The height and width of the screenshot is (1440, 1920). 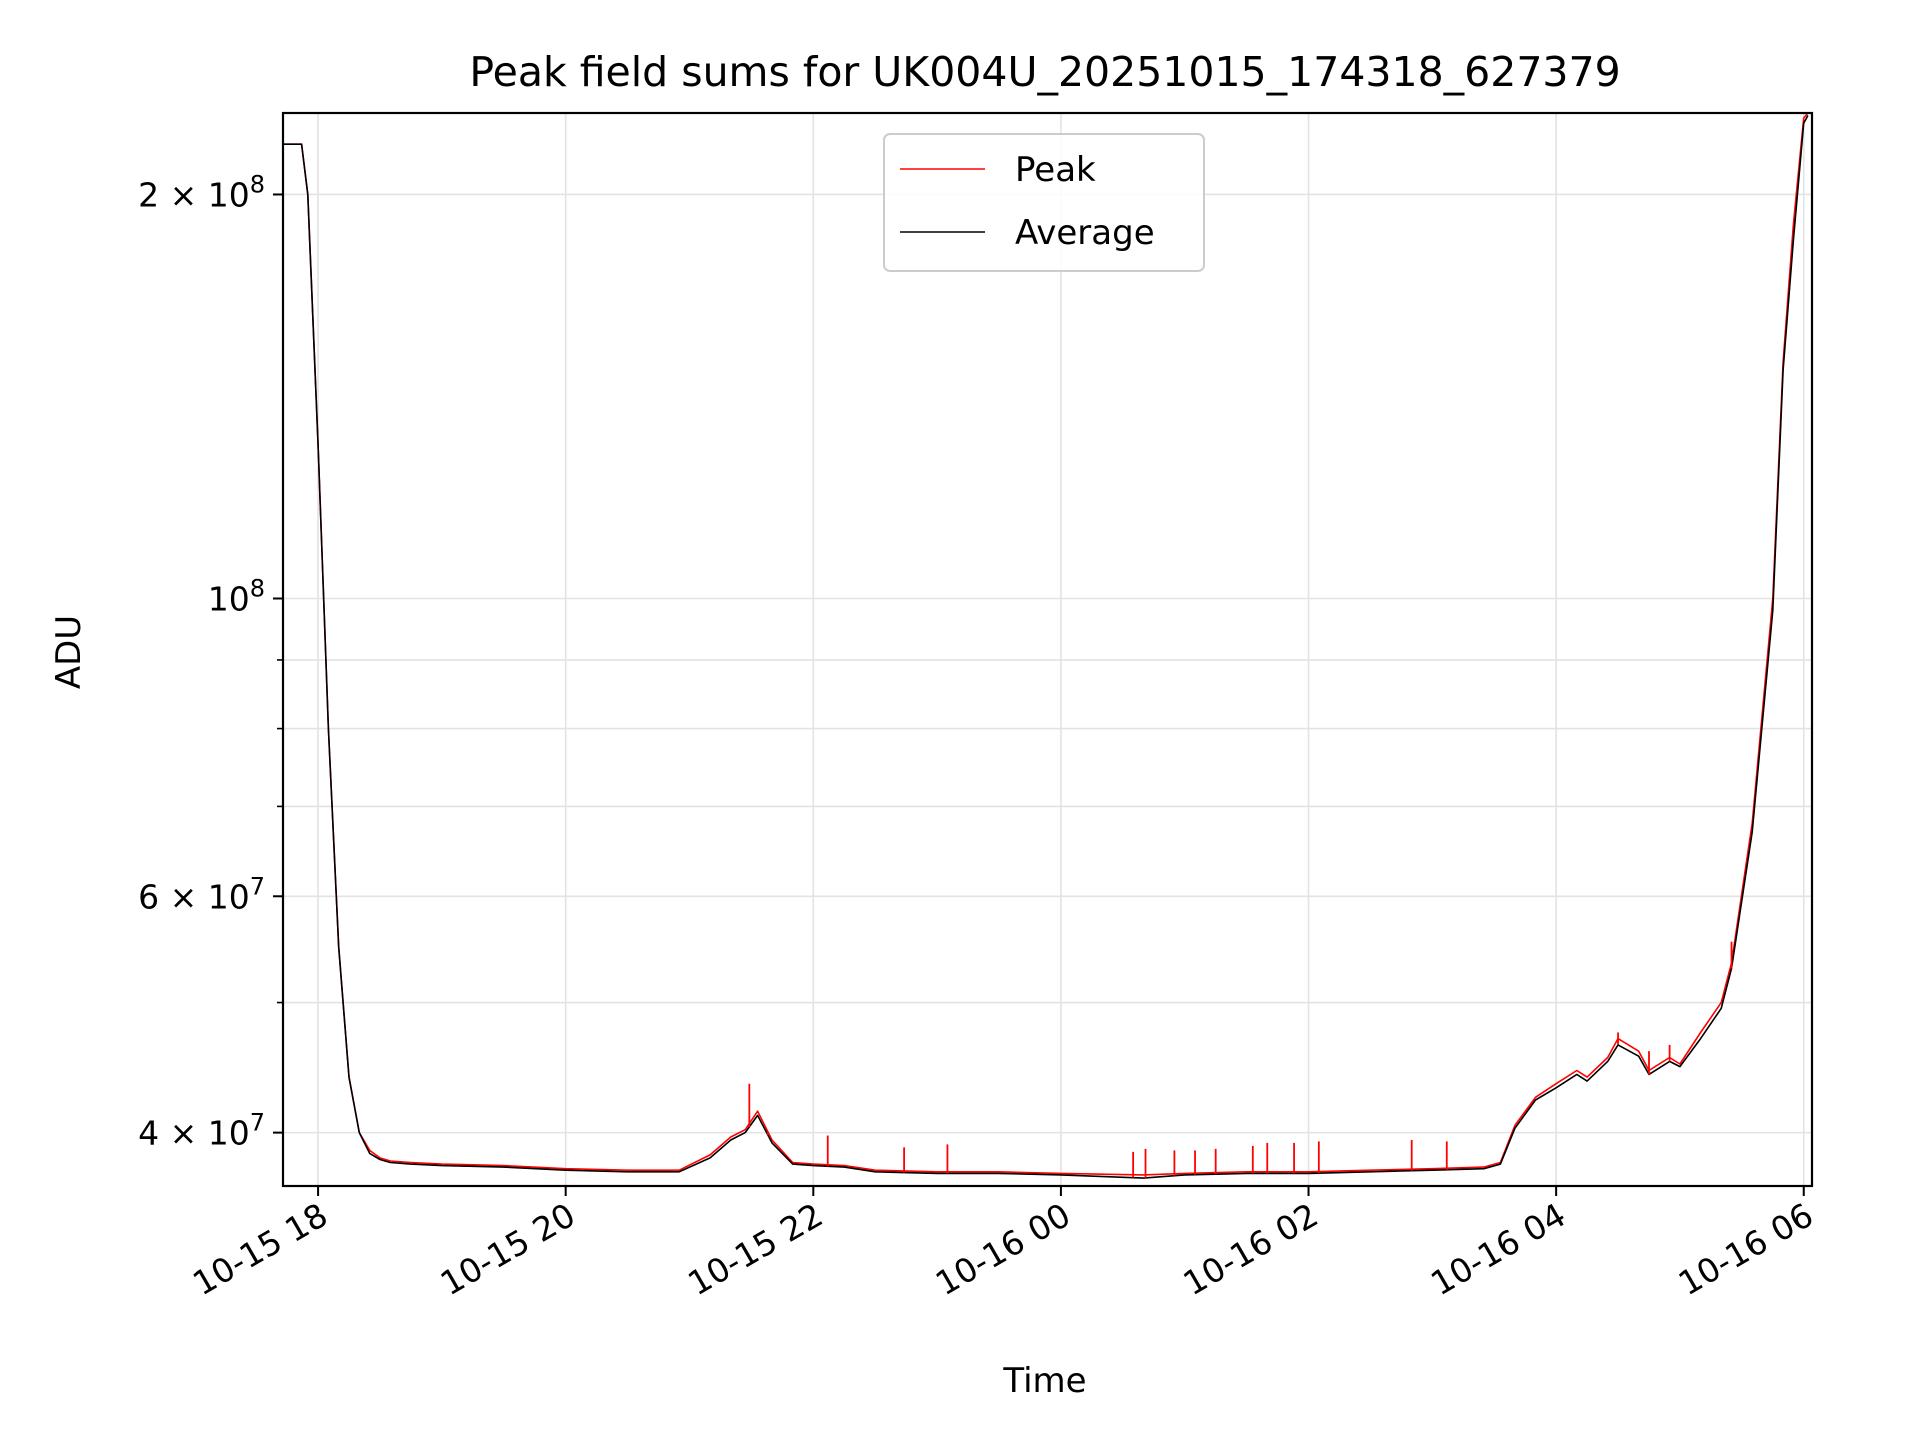 What do you see at coordinates (1044, 1381) in the screenshot?
I see `x-axis-label: Time` at bounding box center [1044, 1381].